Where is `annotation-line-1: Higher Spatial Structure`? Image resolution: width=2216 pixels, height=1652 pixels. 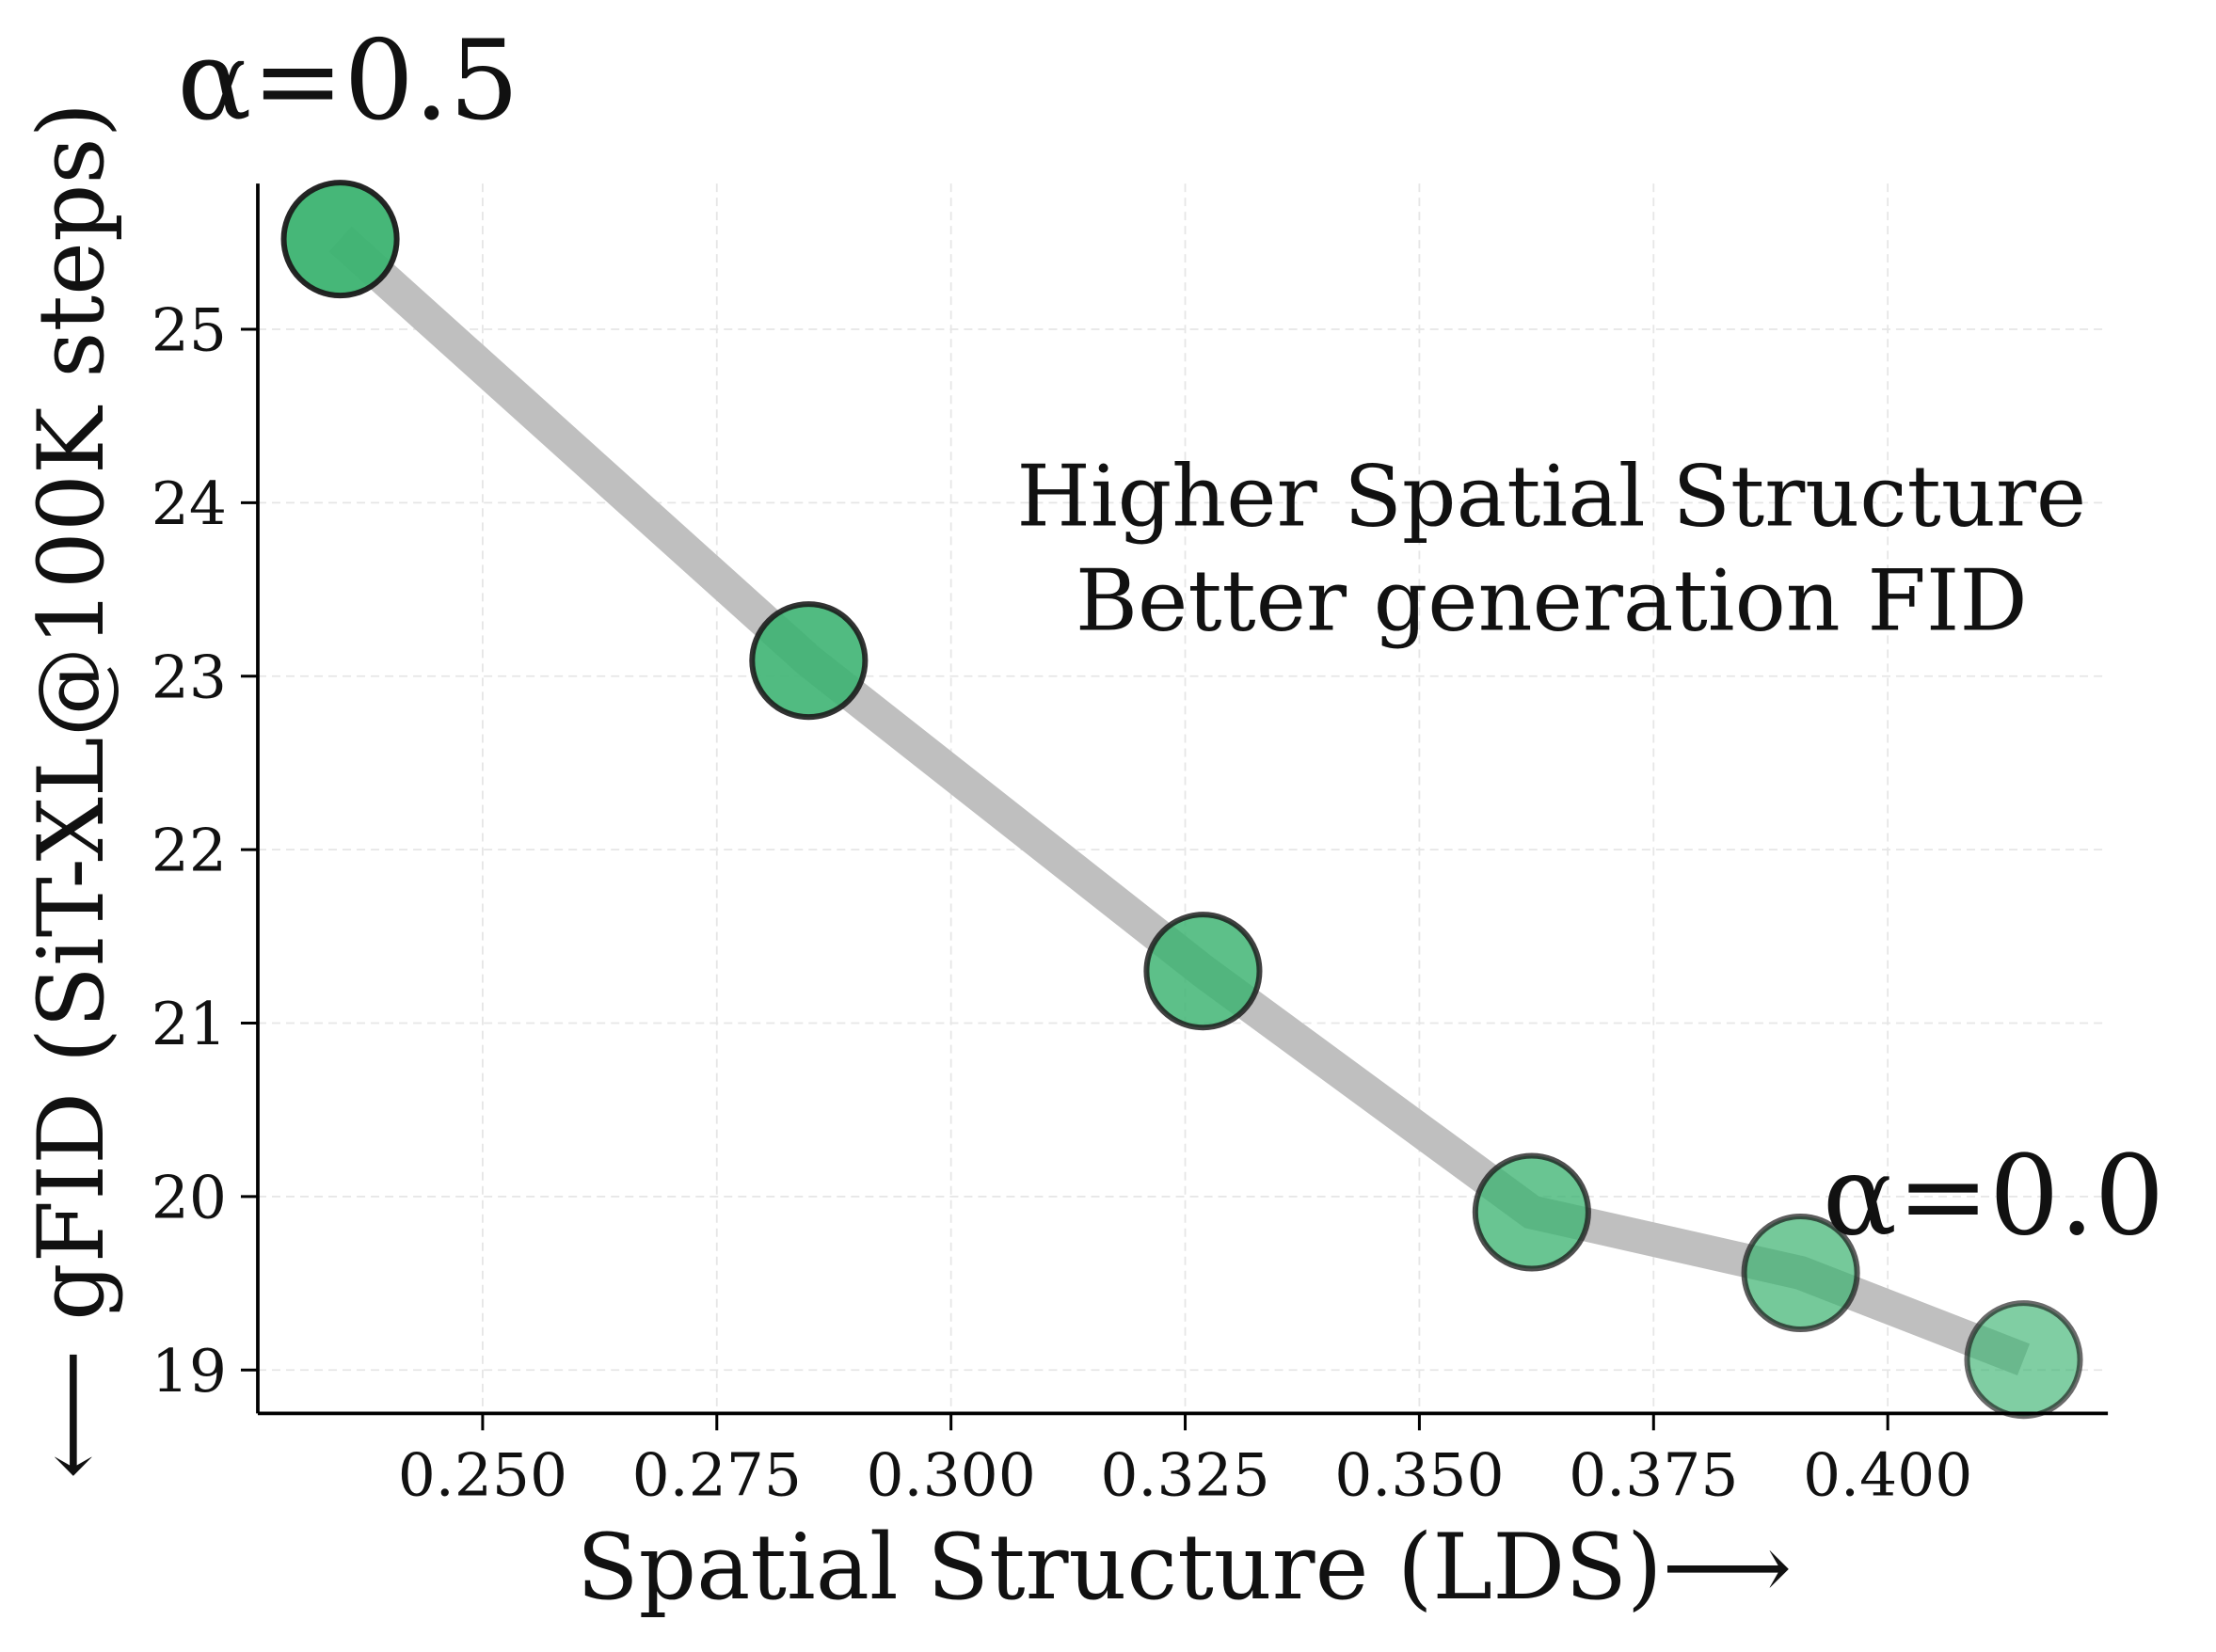 annotation-line-1: Higher Spatial Structure is located at coordinates (1551, 496).